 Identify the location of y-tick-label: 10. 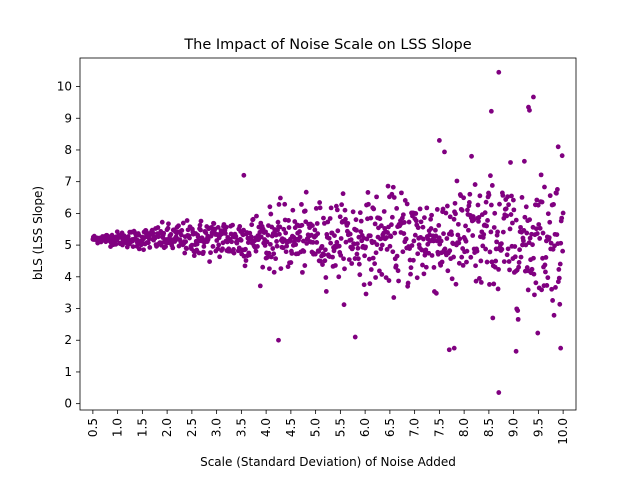
(64, 87).